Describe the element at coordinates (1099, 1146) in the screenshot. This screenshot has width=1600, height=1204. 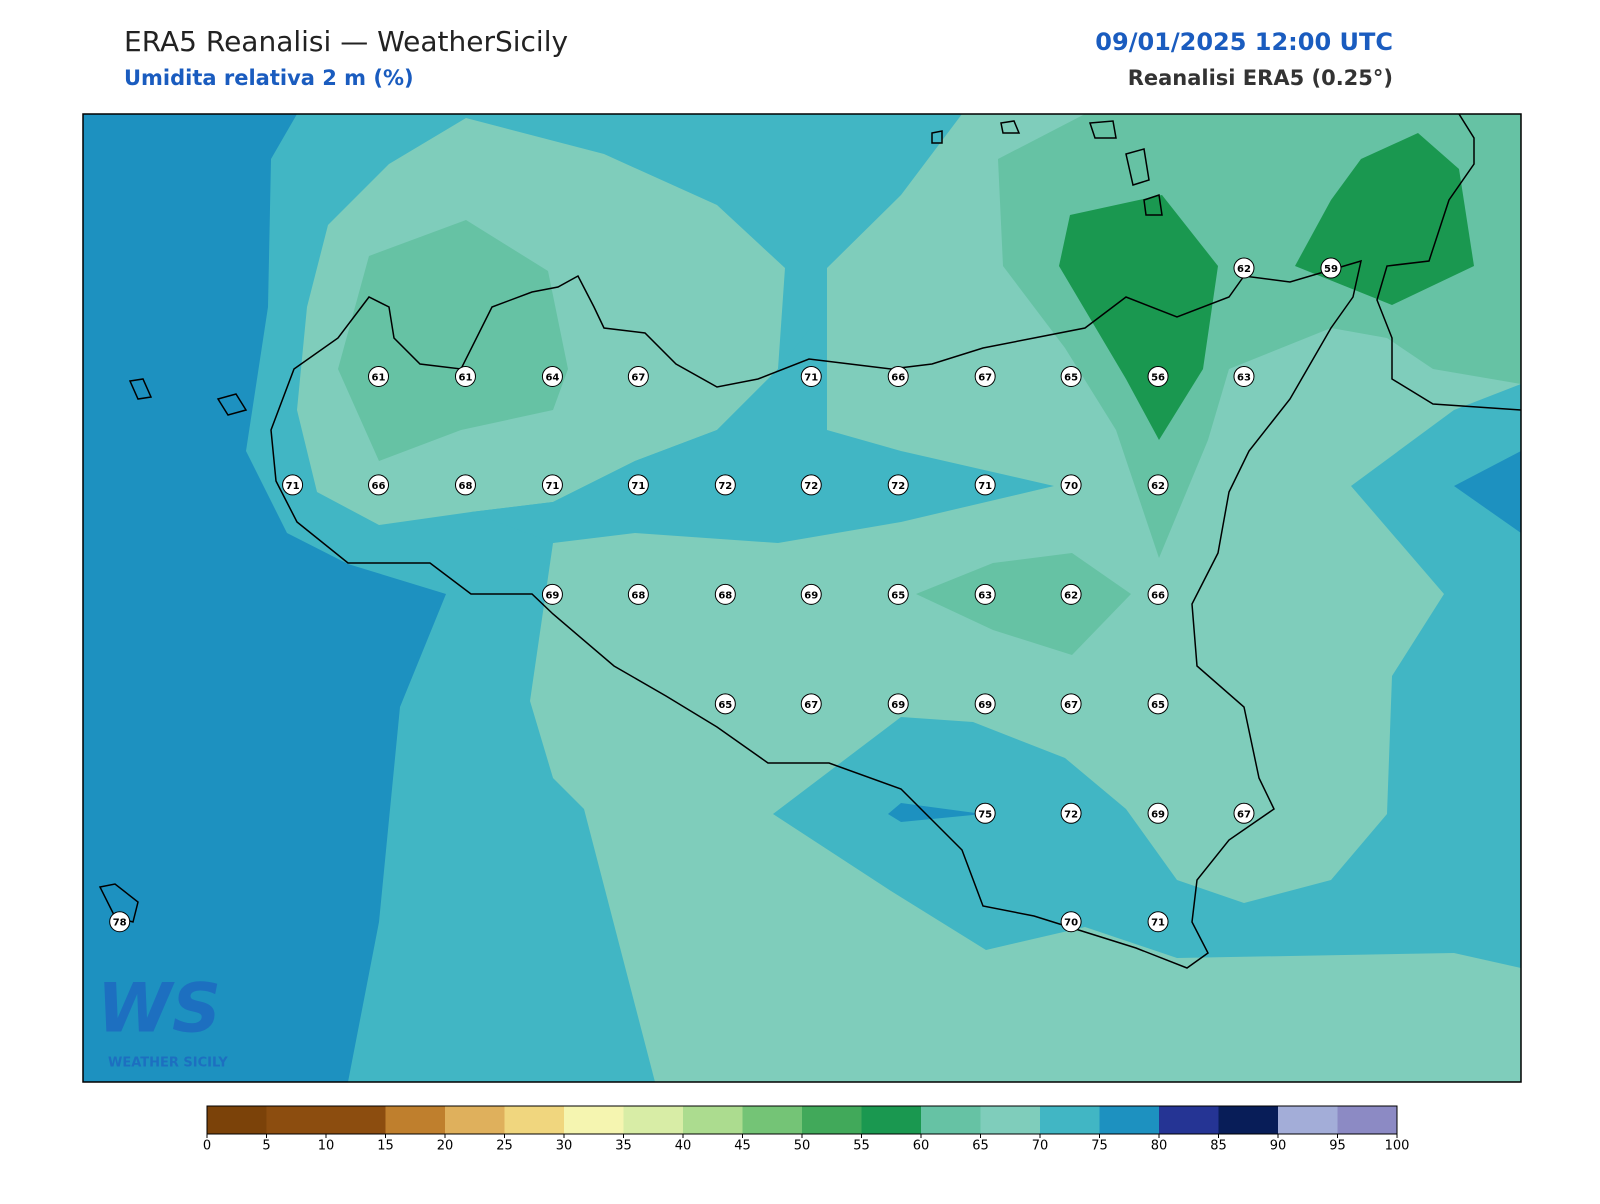
I see `colorbar-tick-label: 75` at that location.